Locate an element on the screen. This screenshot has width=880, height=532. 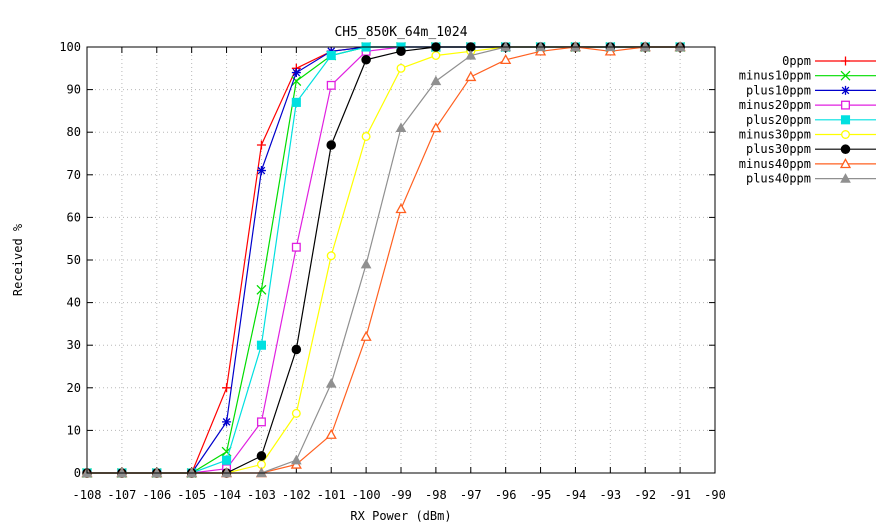
x-tick-label: -92 is located at coordinates (645, 495).